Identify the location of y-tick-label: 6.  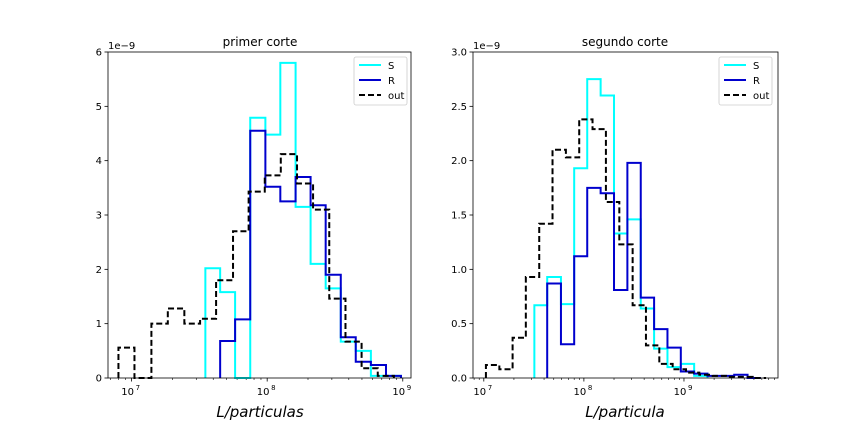
(99, 53).